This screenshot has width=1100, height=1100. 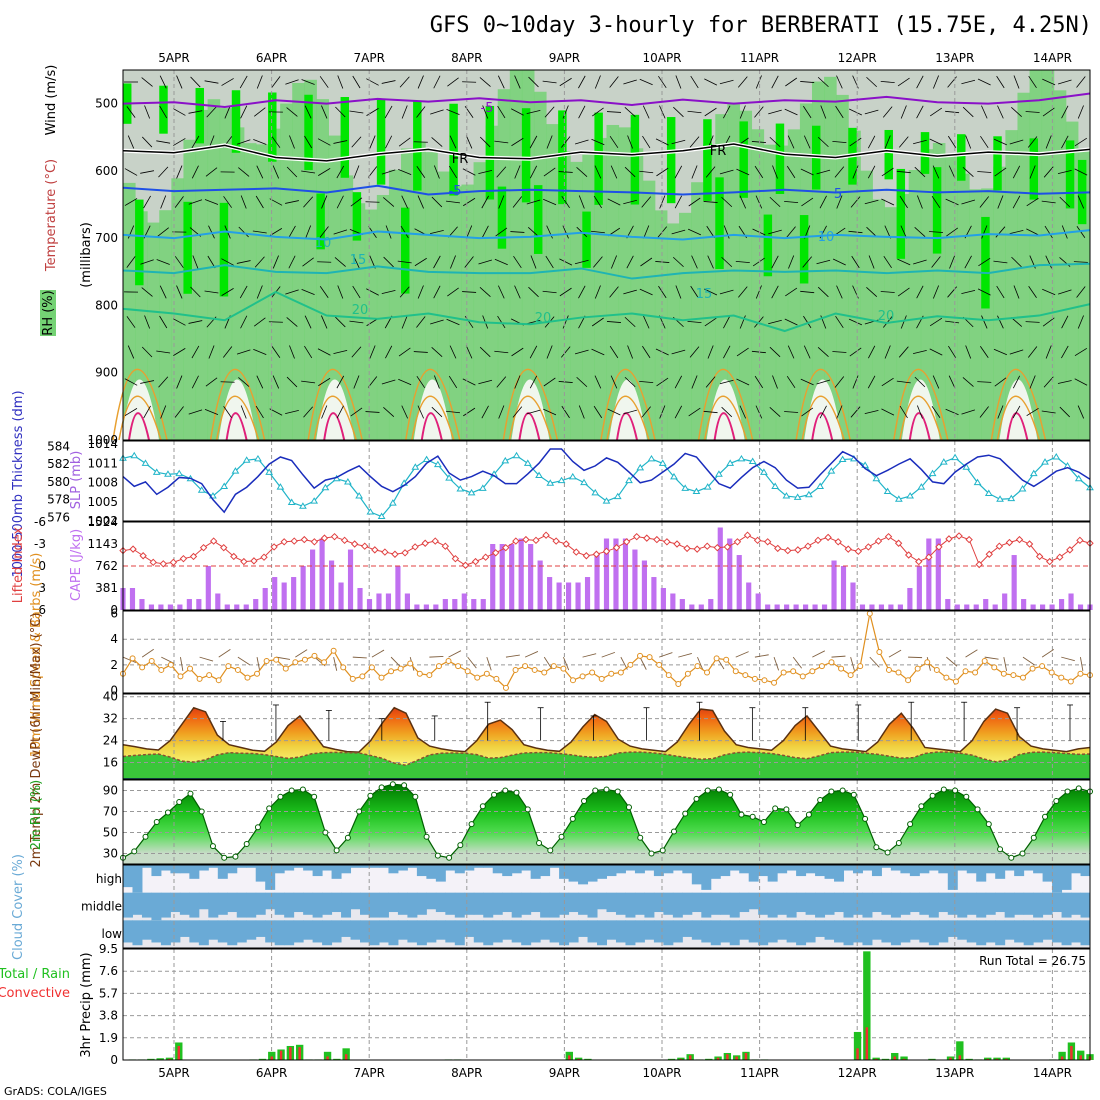 What do you see at coordinates (358, 260) in the screenshot?
I see `contour-label: 15` at bounding box center [358, 260].